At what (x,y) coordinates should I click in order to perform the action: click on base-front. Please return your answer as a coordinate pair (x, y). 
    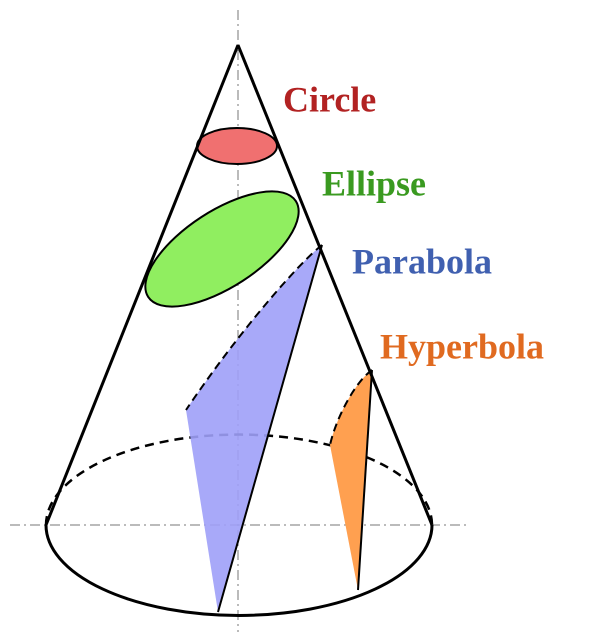
    Looking at the image, I should click on (239, 570).